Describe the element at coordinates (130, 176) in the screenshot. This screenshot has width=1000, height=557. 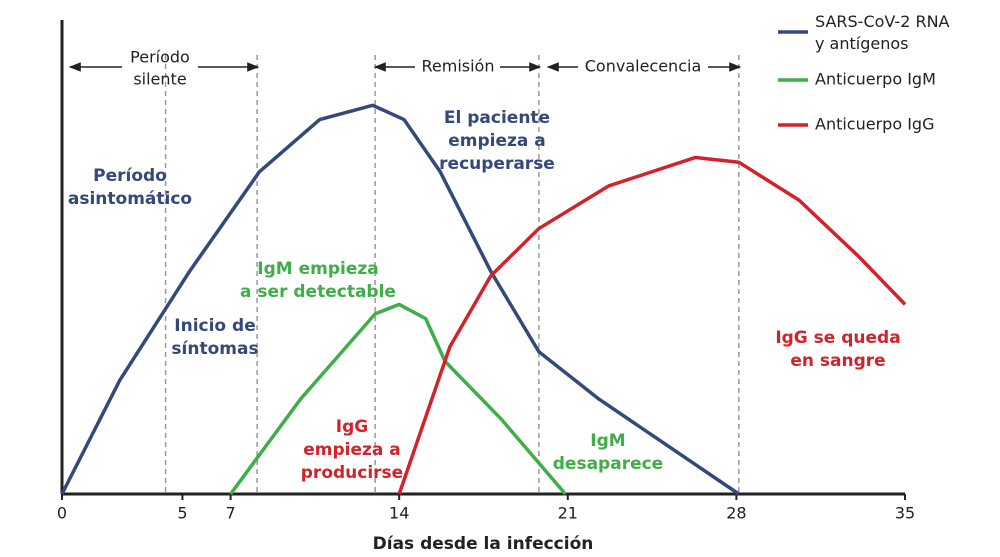
I see `annotation: Período` at that location.